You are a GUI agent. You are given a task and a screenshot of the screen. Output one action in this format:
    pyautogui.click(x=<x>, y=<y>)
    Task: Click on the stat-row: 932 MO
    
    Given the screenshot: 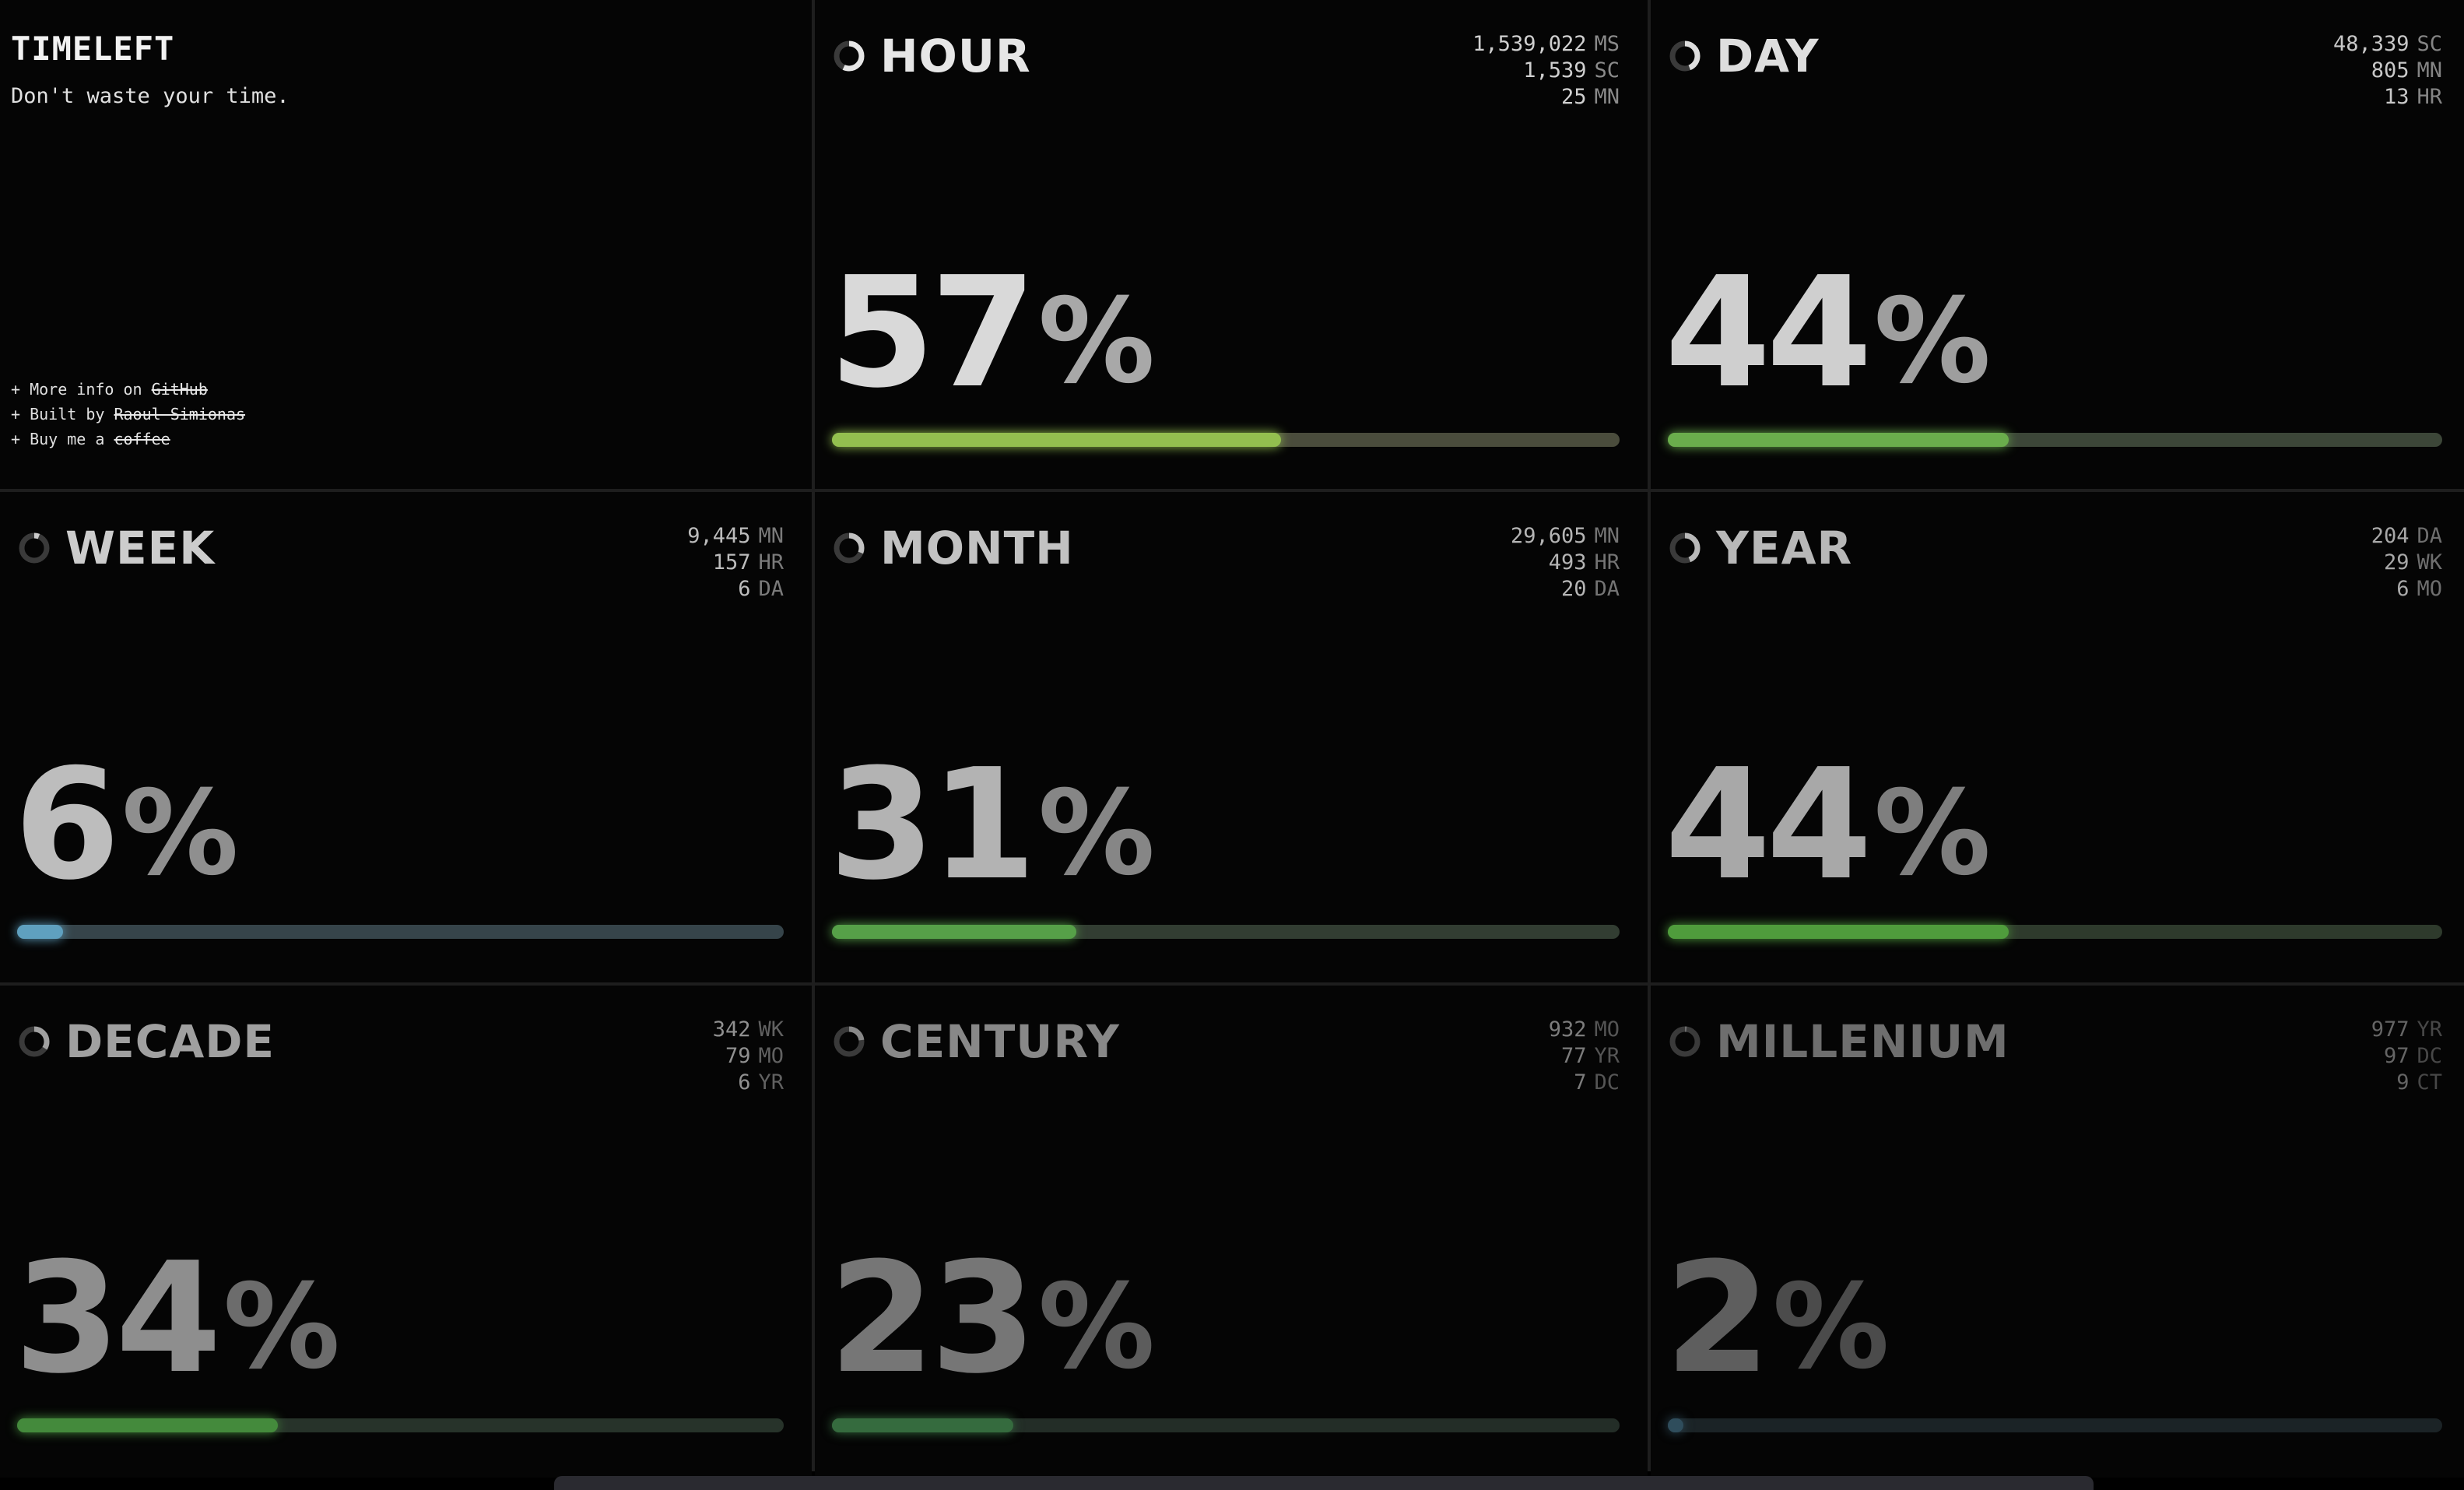 What is the action you would take?
    pyautogui.click(x=1585, y=1030)
    